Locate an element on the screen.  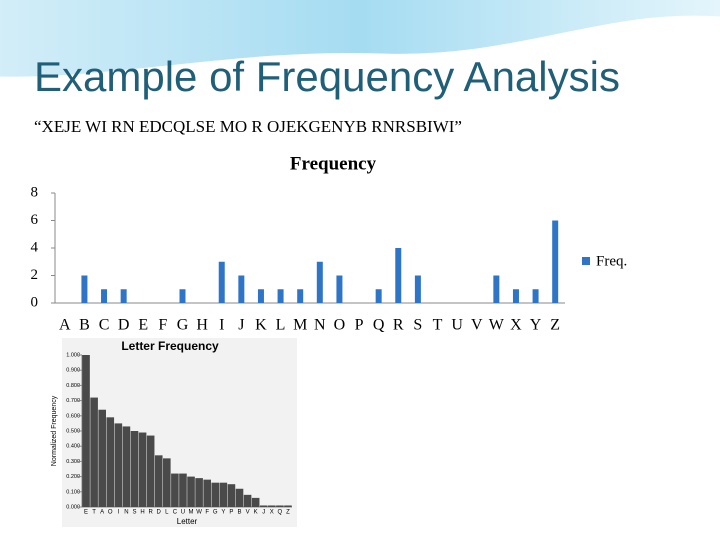
x-axis-title: Letter is located at coordinates (187, 521).